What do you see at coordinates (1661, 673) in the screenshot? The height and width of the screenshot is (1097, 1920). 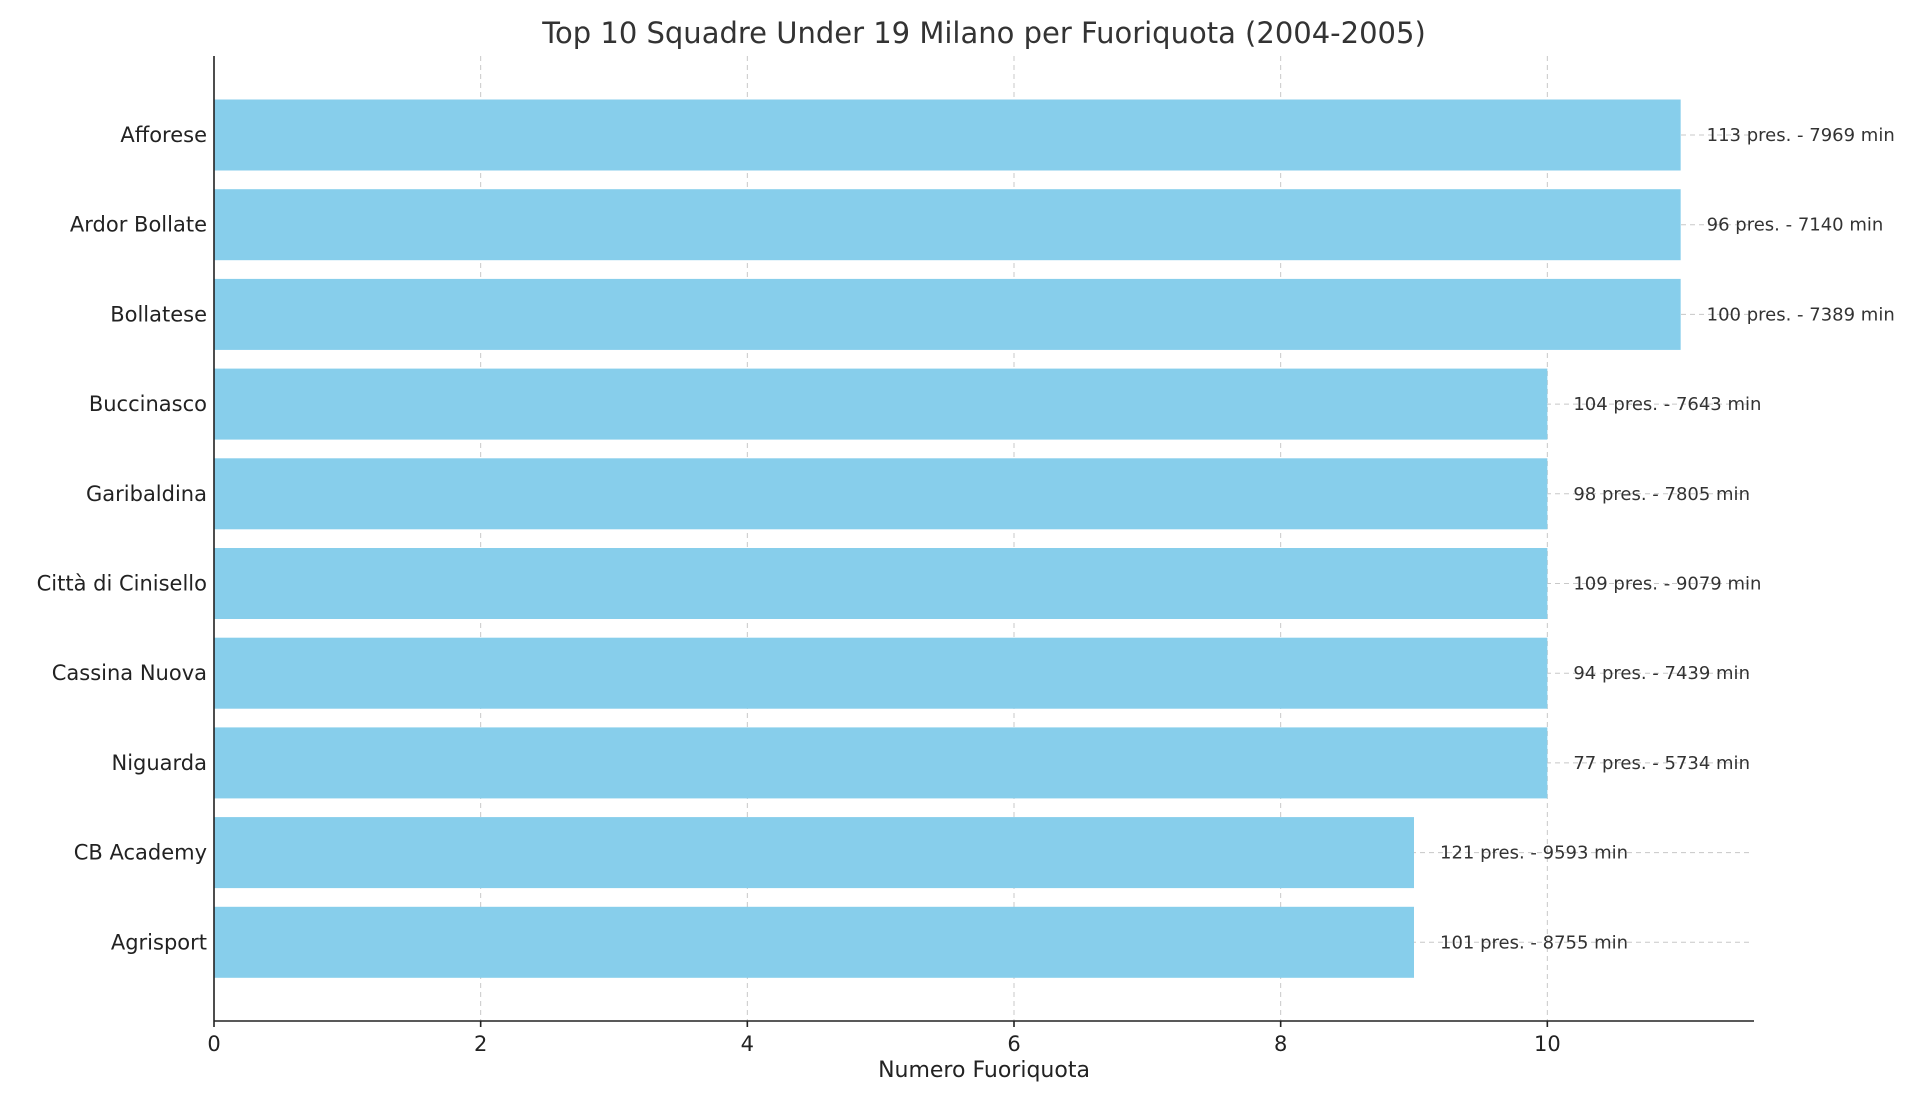 I see `data-label: 94 pres. - 7439 min` at bounding box center [1661, 673].